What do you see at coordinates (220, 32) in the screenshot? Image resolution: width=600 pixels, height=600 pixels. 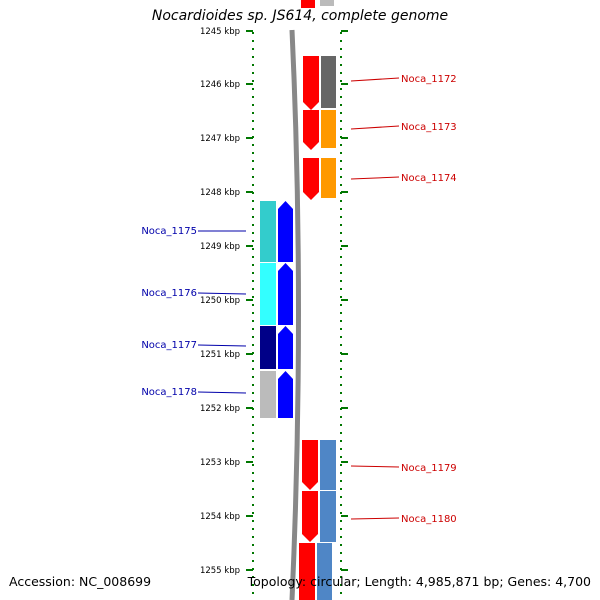 I see `tick-label: 1245 kbp` at bounding box center [220, 32].